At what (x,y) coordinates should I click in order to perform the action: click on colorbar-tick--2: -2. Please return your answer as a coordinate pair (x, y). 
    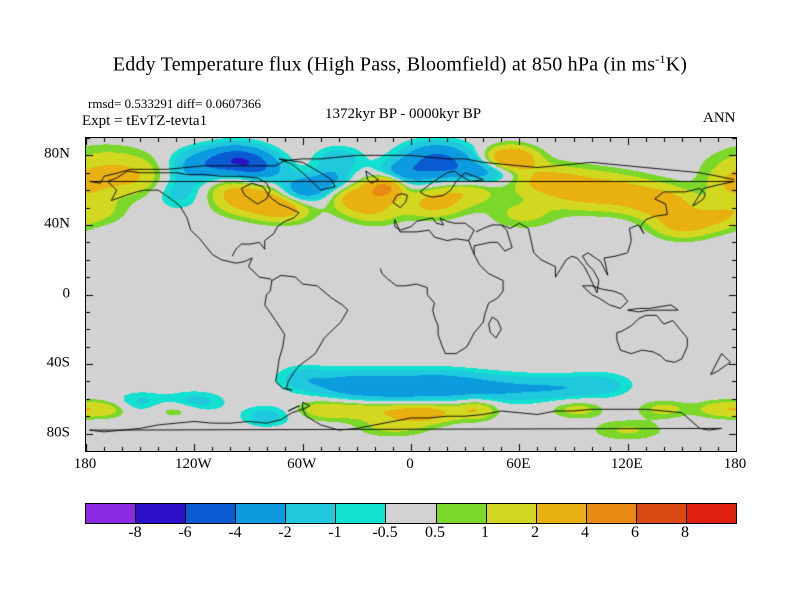
    Looking at the image, I should click on (285, 532).